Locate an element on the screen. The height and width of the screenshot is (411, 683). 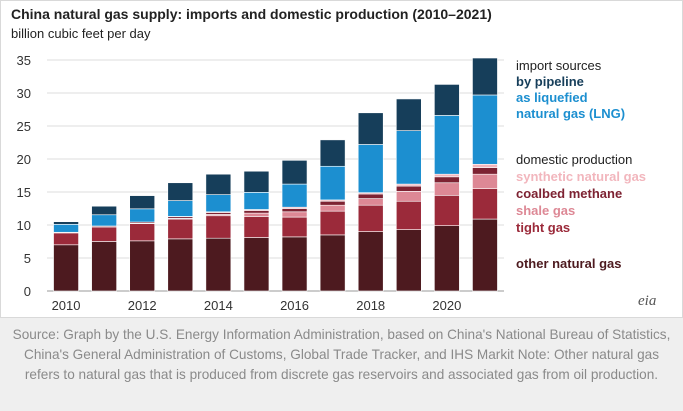
legend-synthetic: synthetic natural gas is located at coordinates (581, 176).